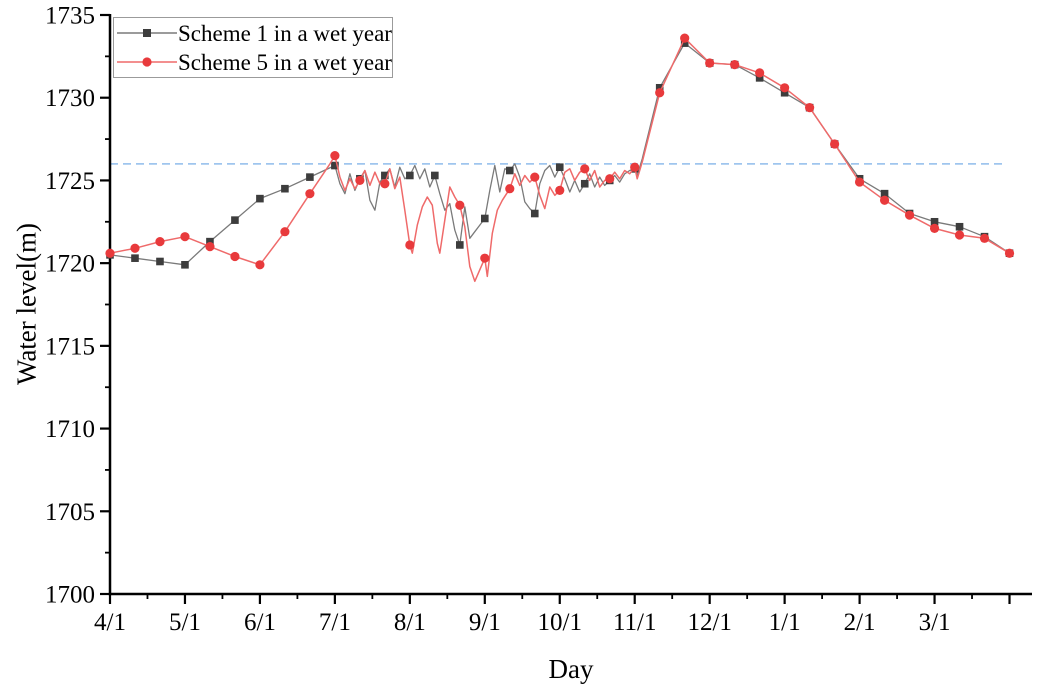 The image size is (1040, 692). What do you see at coordinates (285, 33) in the screenshot?
I see `legend-label-scheme-1: Scheme 1 in a wet year` at bounding box center [285, 33].